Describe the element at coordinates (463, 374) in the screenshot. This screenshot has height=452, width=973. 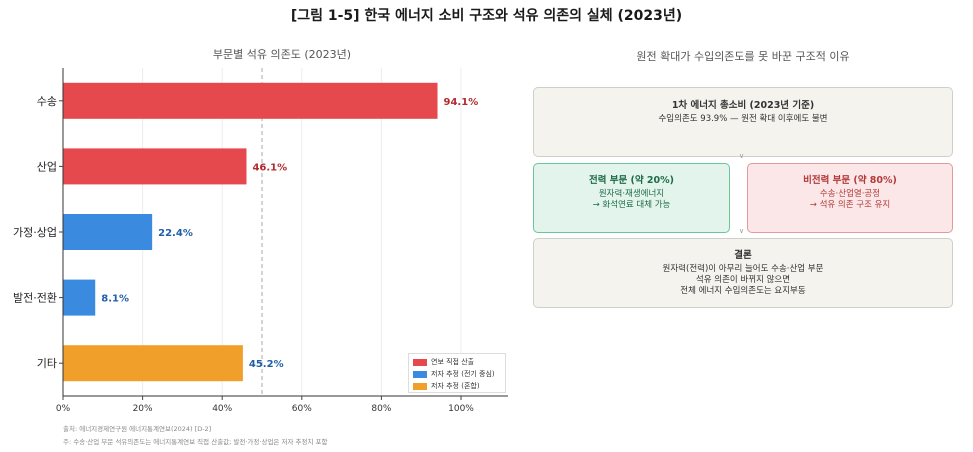
I see `legend-label-est-power: 저자 추정 (전기 중심)` at that location.